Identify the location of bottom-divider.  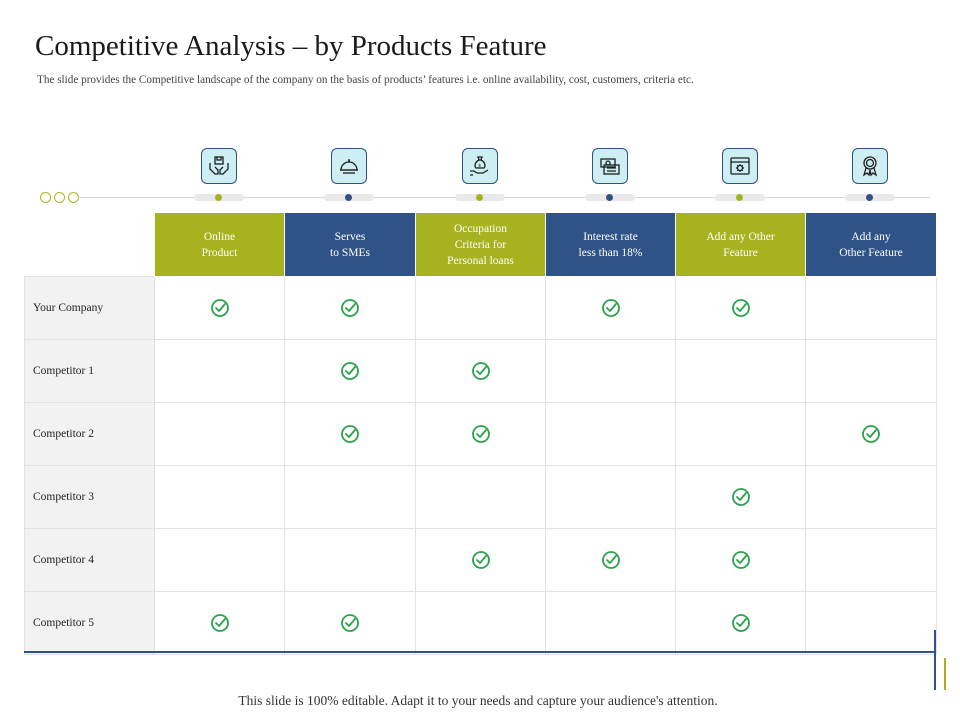
(480, 652).